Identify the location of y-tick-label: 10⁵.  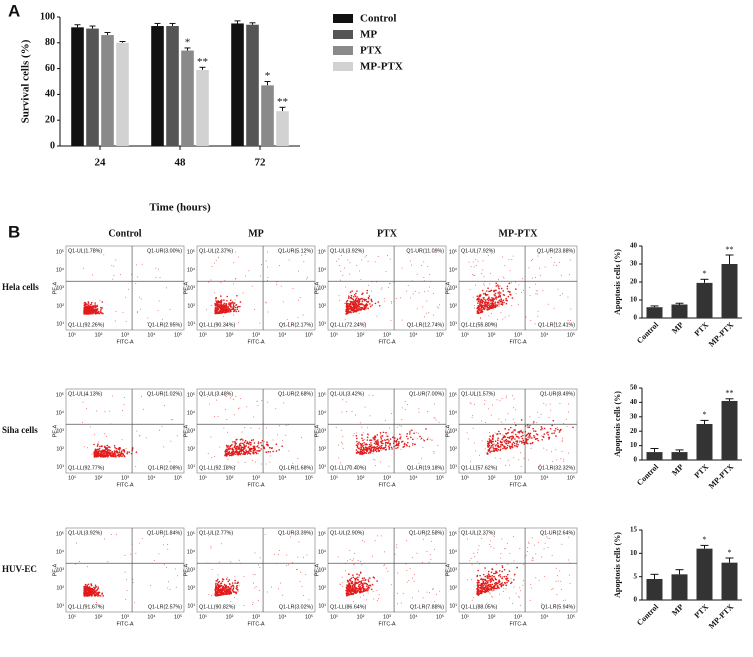
(60, 252).